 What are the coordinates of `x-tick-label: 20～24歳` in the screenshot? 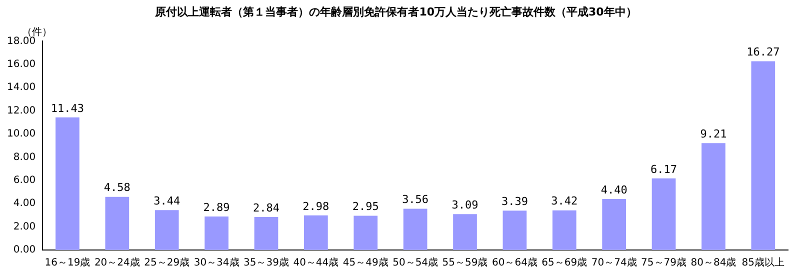 It's located at (117, 262).